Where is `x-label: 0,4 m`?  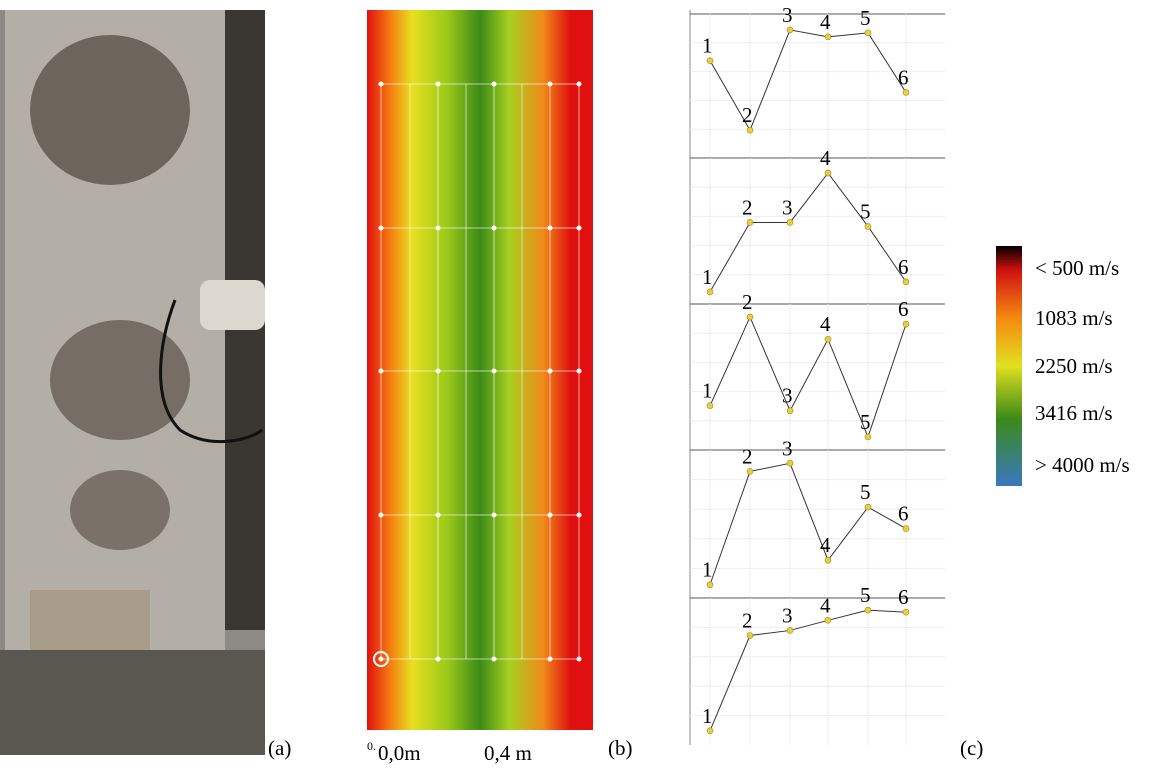
x-label: 0,4 m is located at coordinates (508, 753).